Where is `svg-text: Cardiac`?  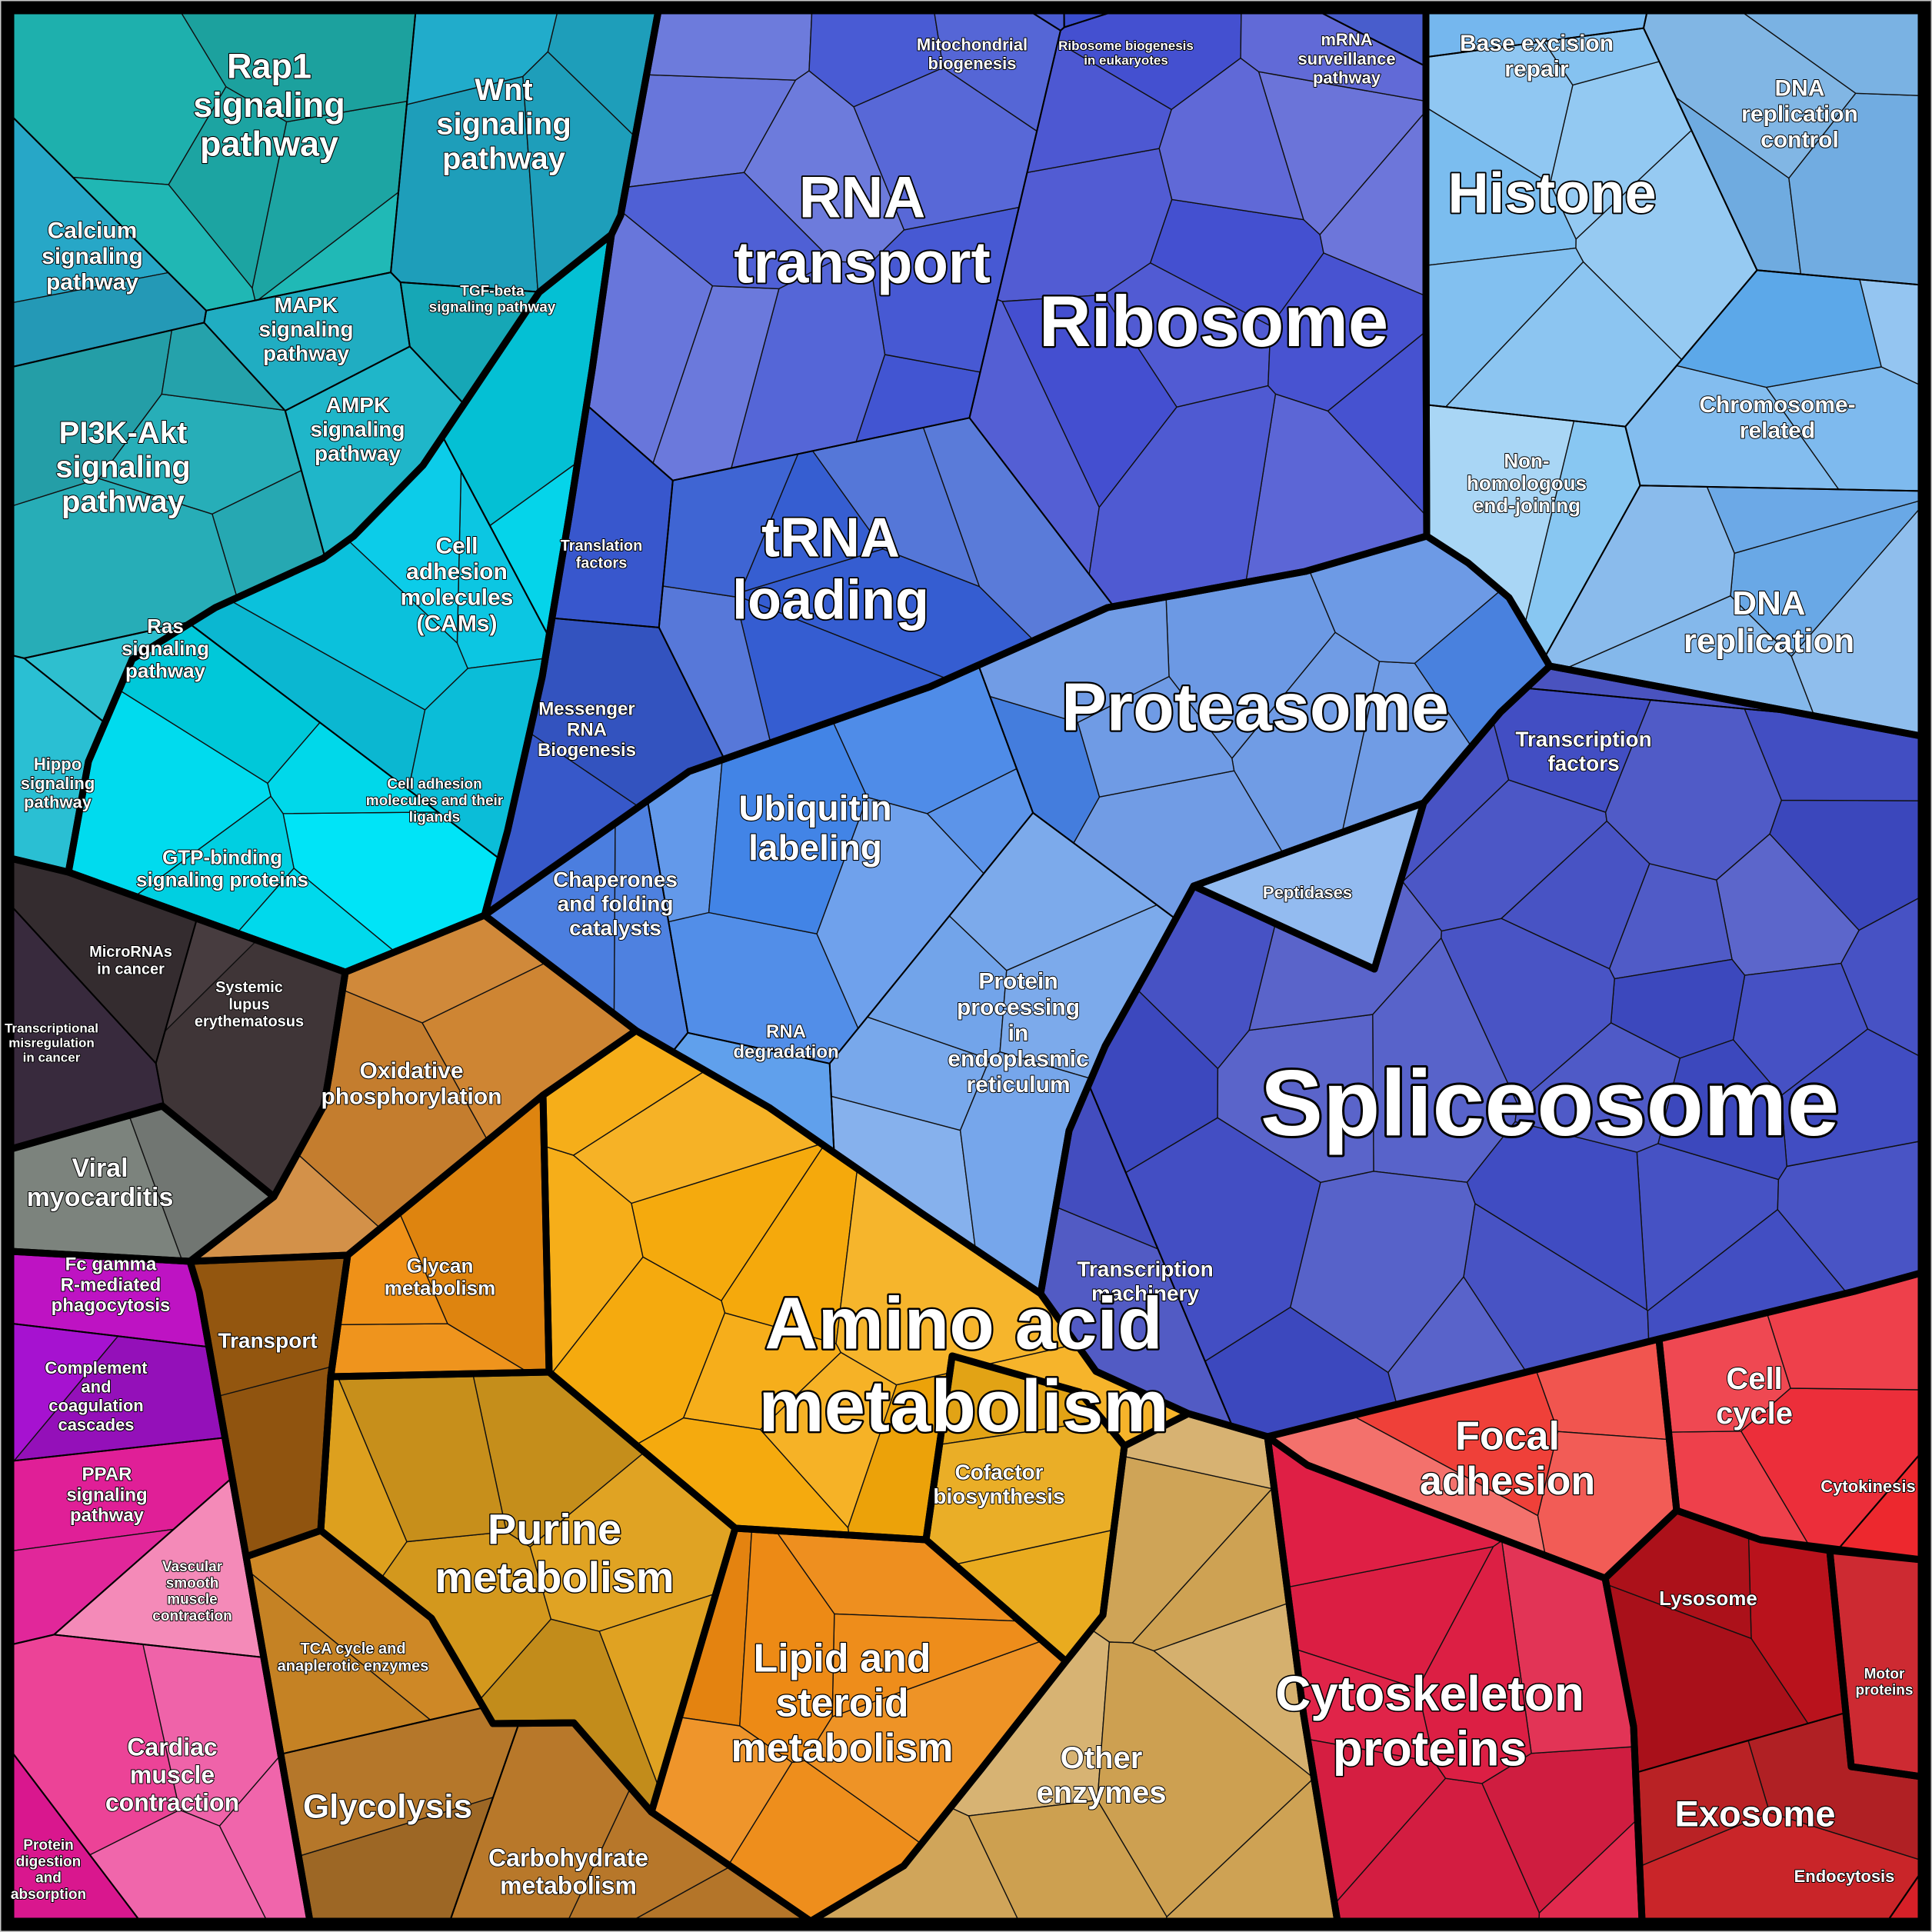 svg-text: Cardiac is located at coordinates (172, 1747).